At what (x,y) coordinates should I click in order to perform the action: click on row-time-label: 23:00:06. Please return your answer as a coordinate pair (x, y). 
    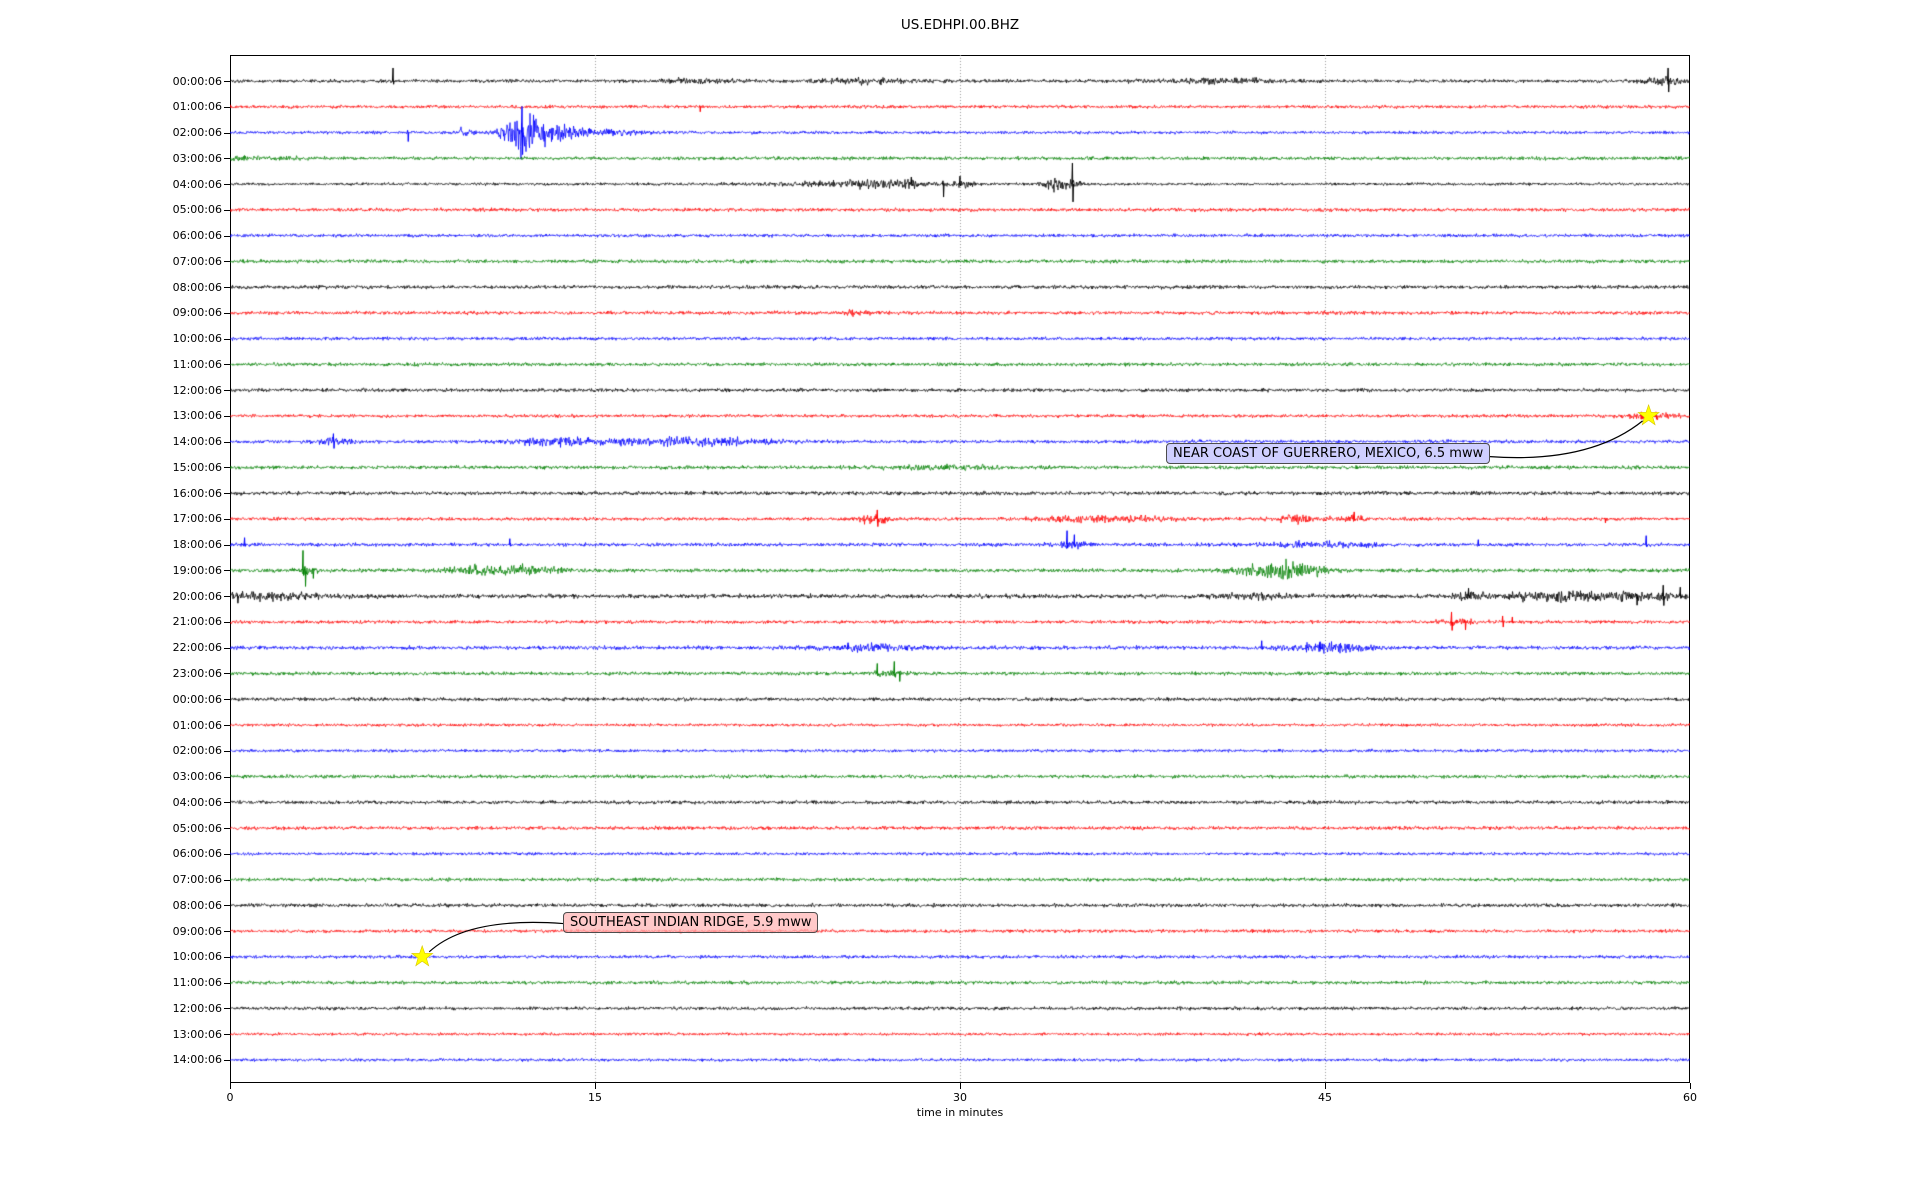
    Looking at the image, I should click on (197, 673).